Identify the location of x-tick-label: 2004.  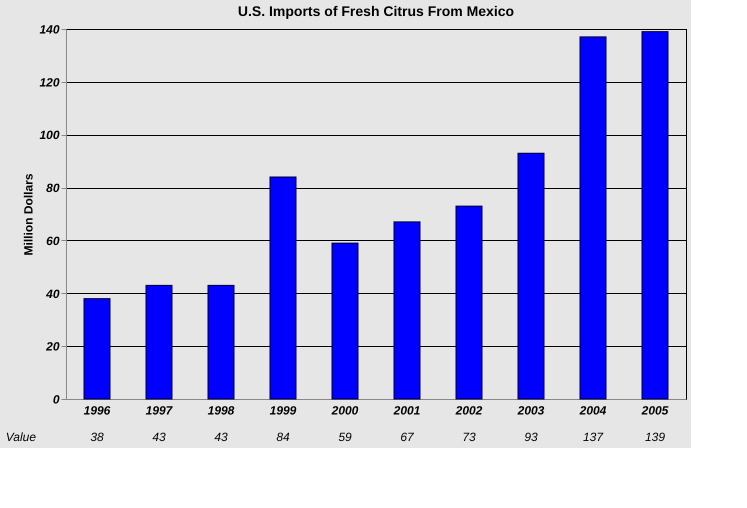
(592, 411).